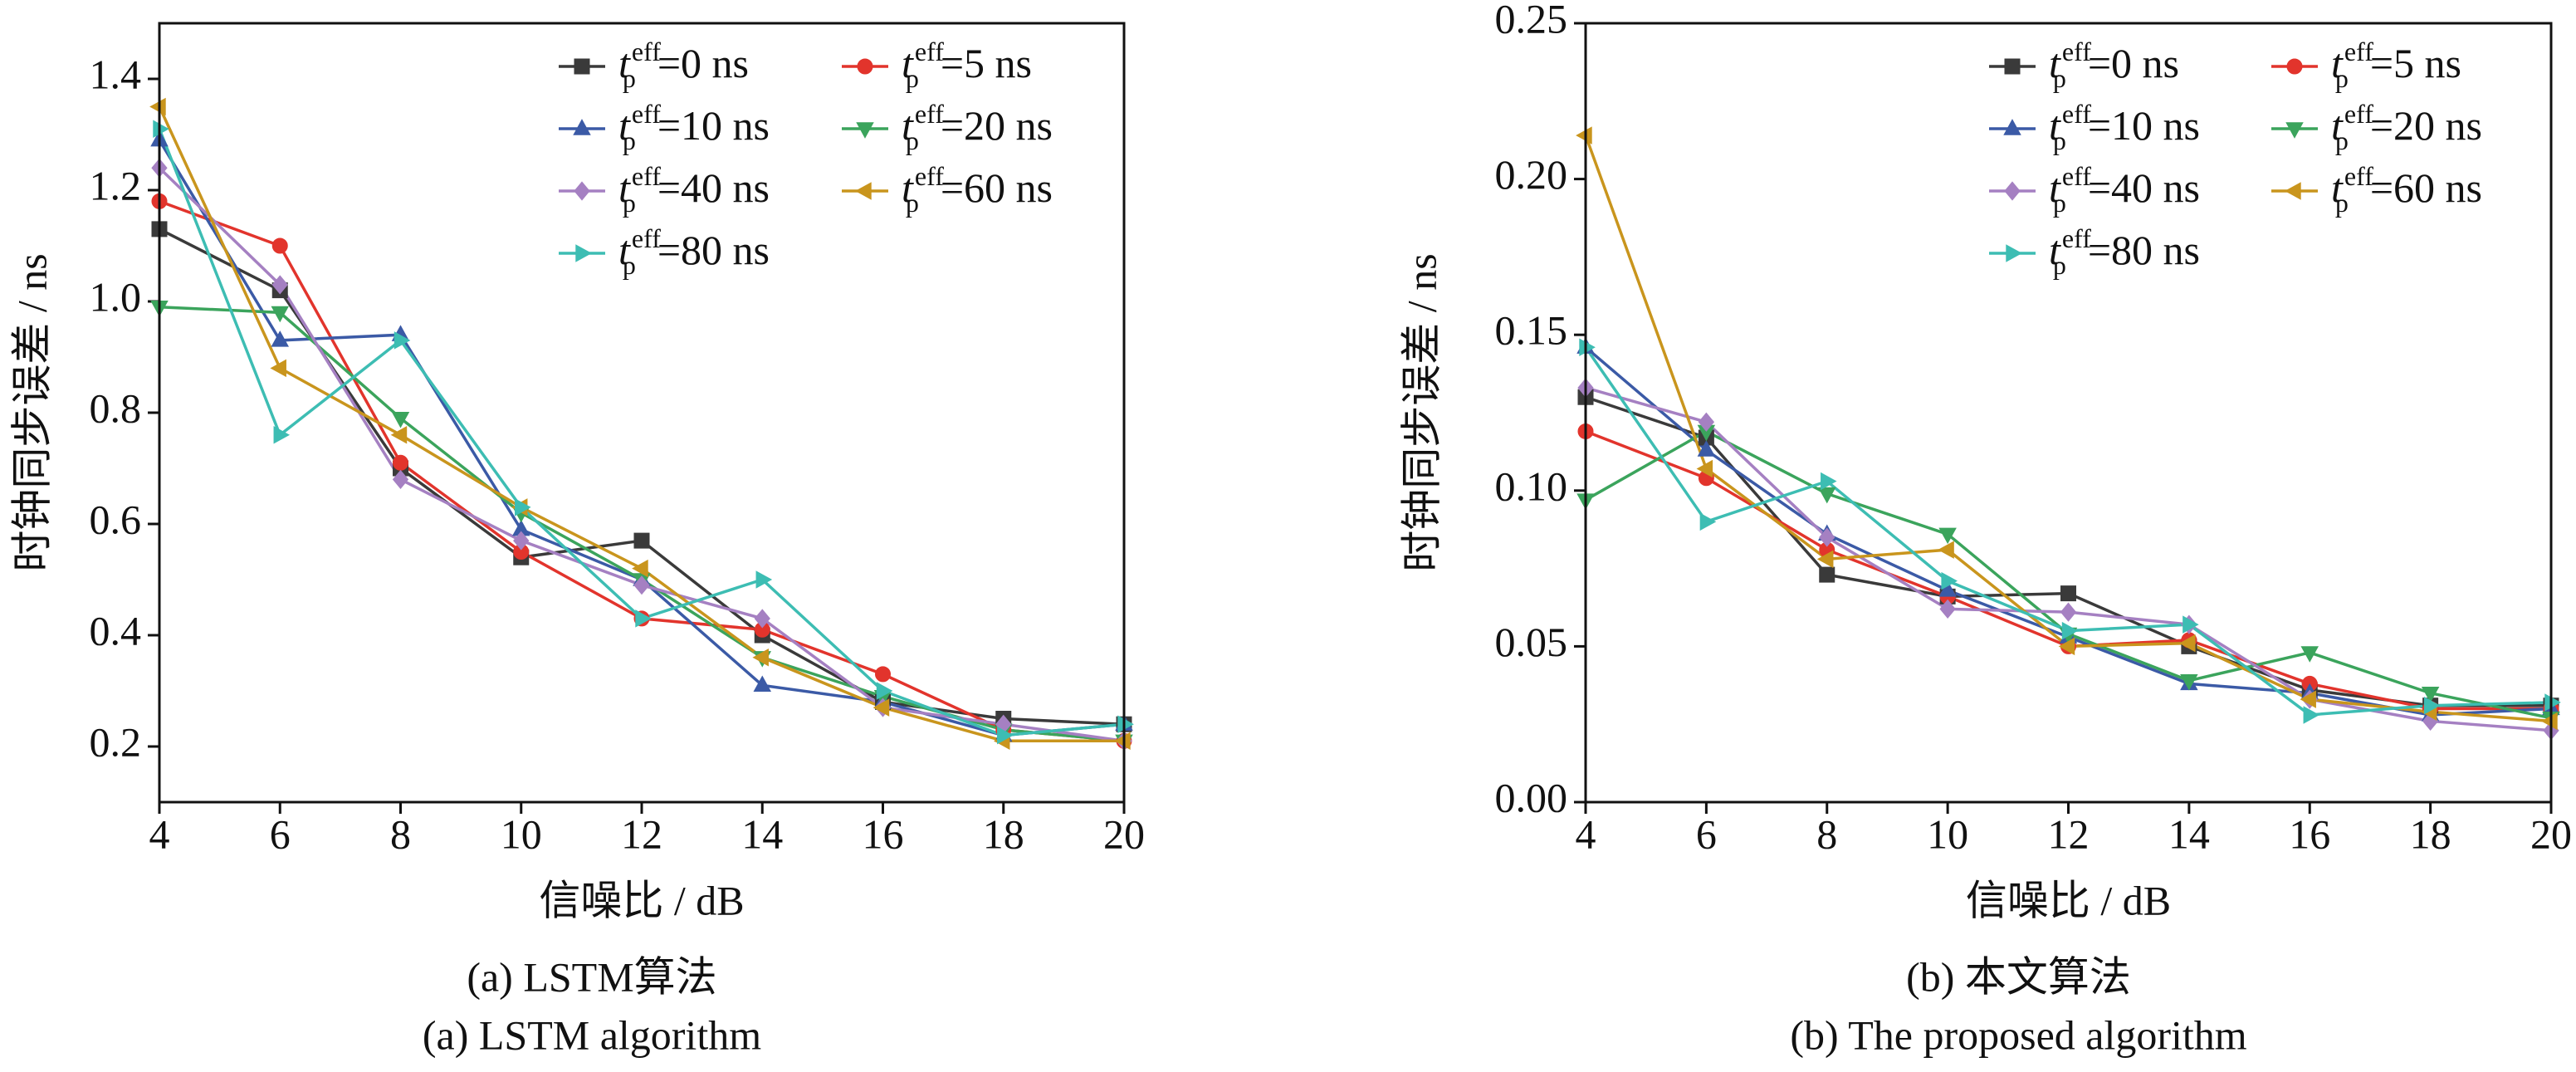 This screenshot has width=2576, height=1072. What do you see at coordinates (2430, 833) in the screenshot?
I see `x-tick-label: 18` at bounding box center [2430, 833].